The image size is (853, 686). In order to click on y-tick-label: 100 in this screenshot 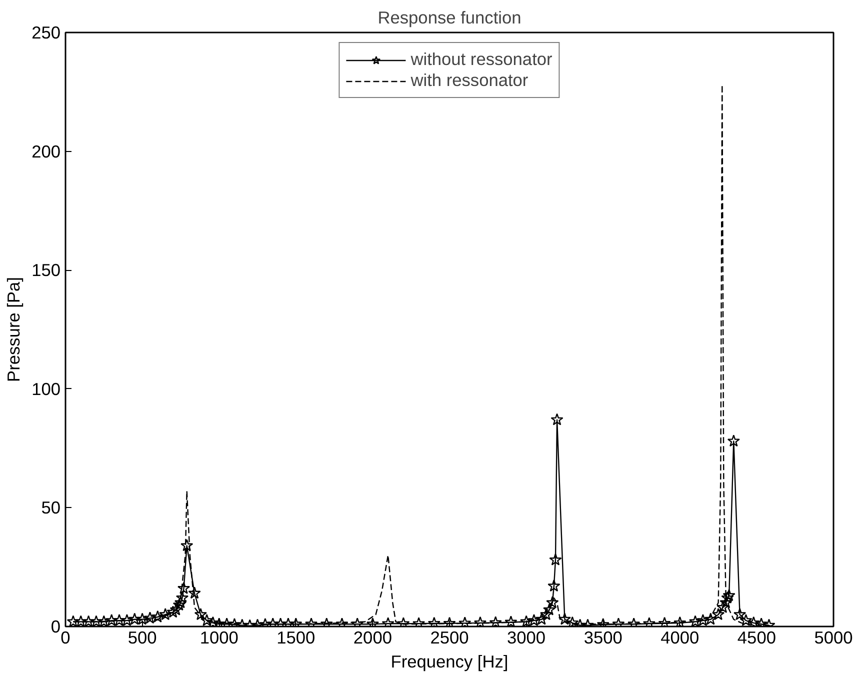, I will do `click(46, 388)`.